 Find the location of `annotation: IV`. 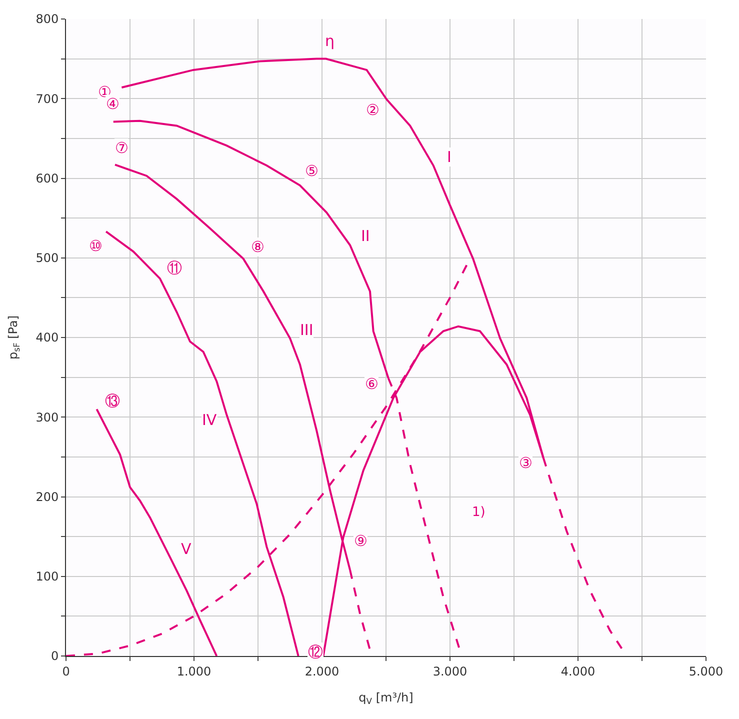

annotation: IV is located at coordinates (210, 420).